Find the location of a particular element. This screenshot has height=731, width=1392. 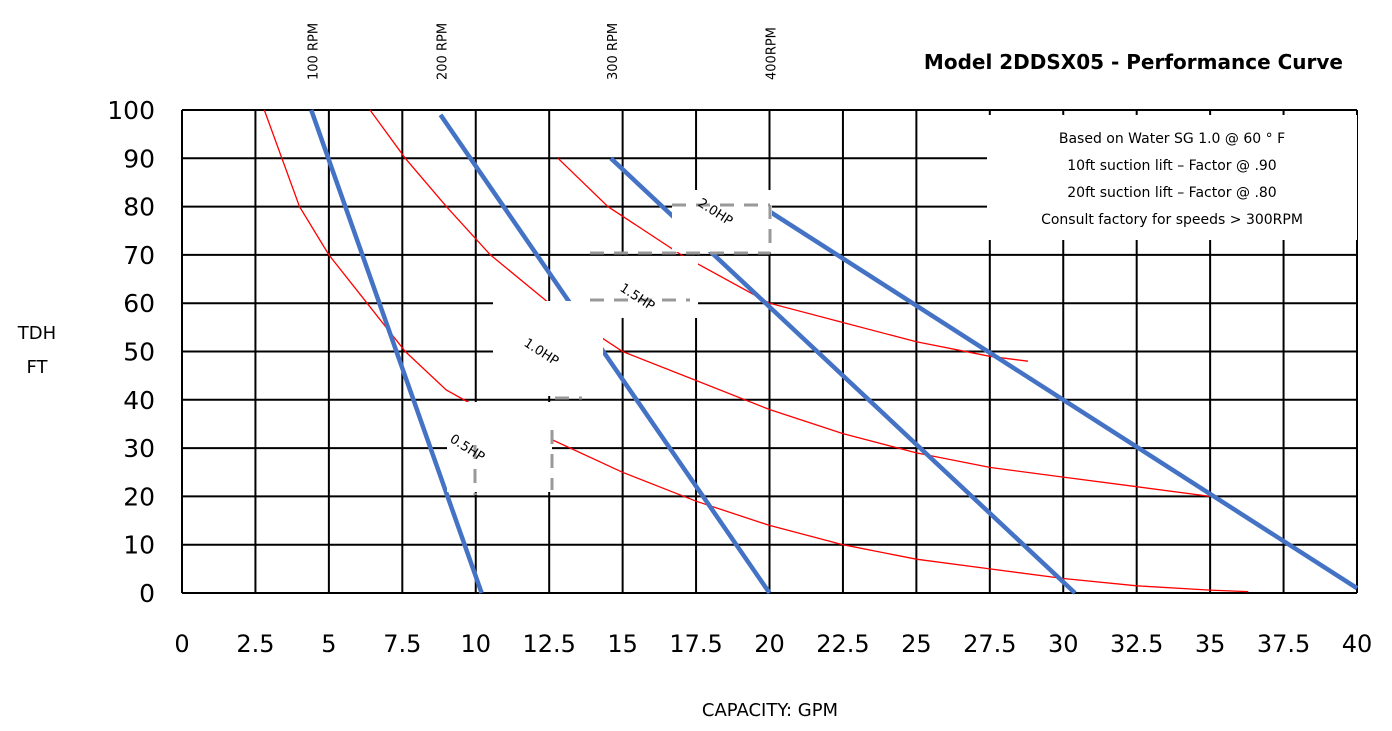

note-line-2: 10ft suction lift – Factor @ .90 is located at coordinates (1171, 166).